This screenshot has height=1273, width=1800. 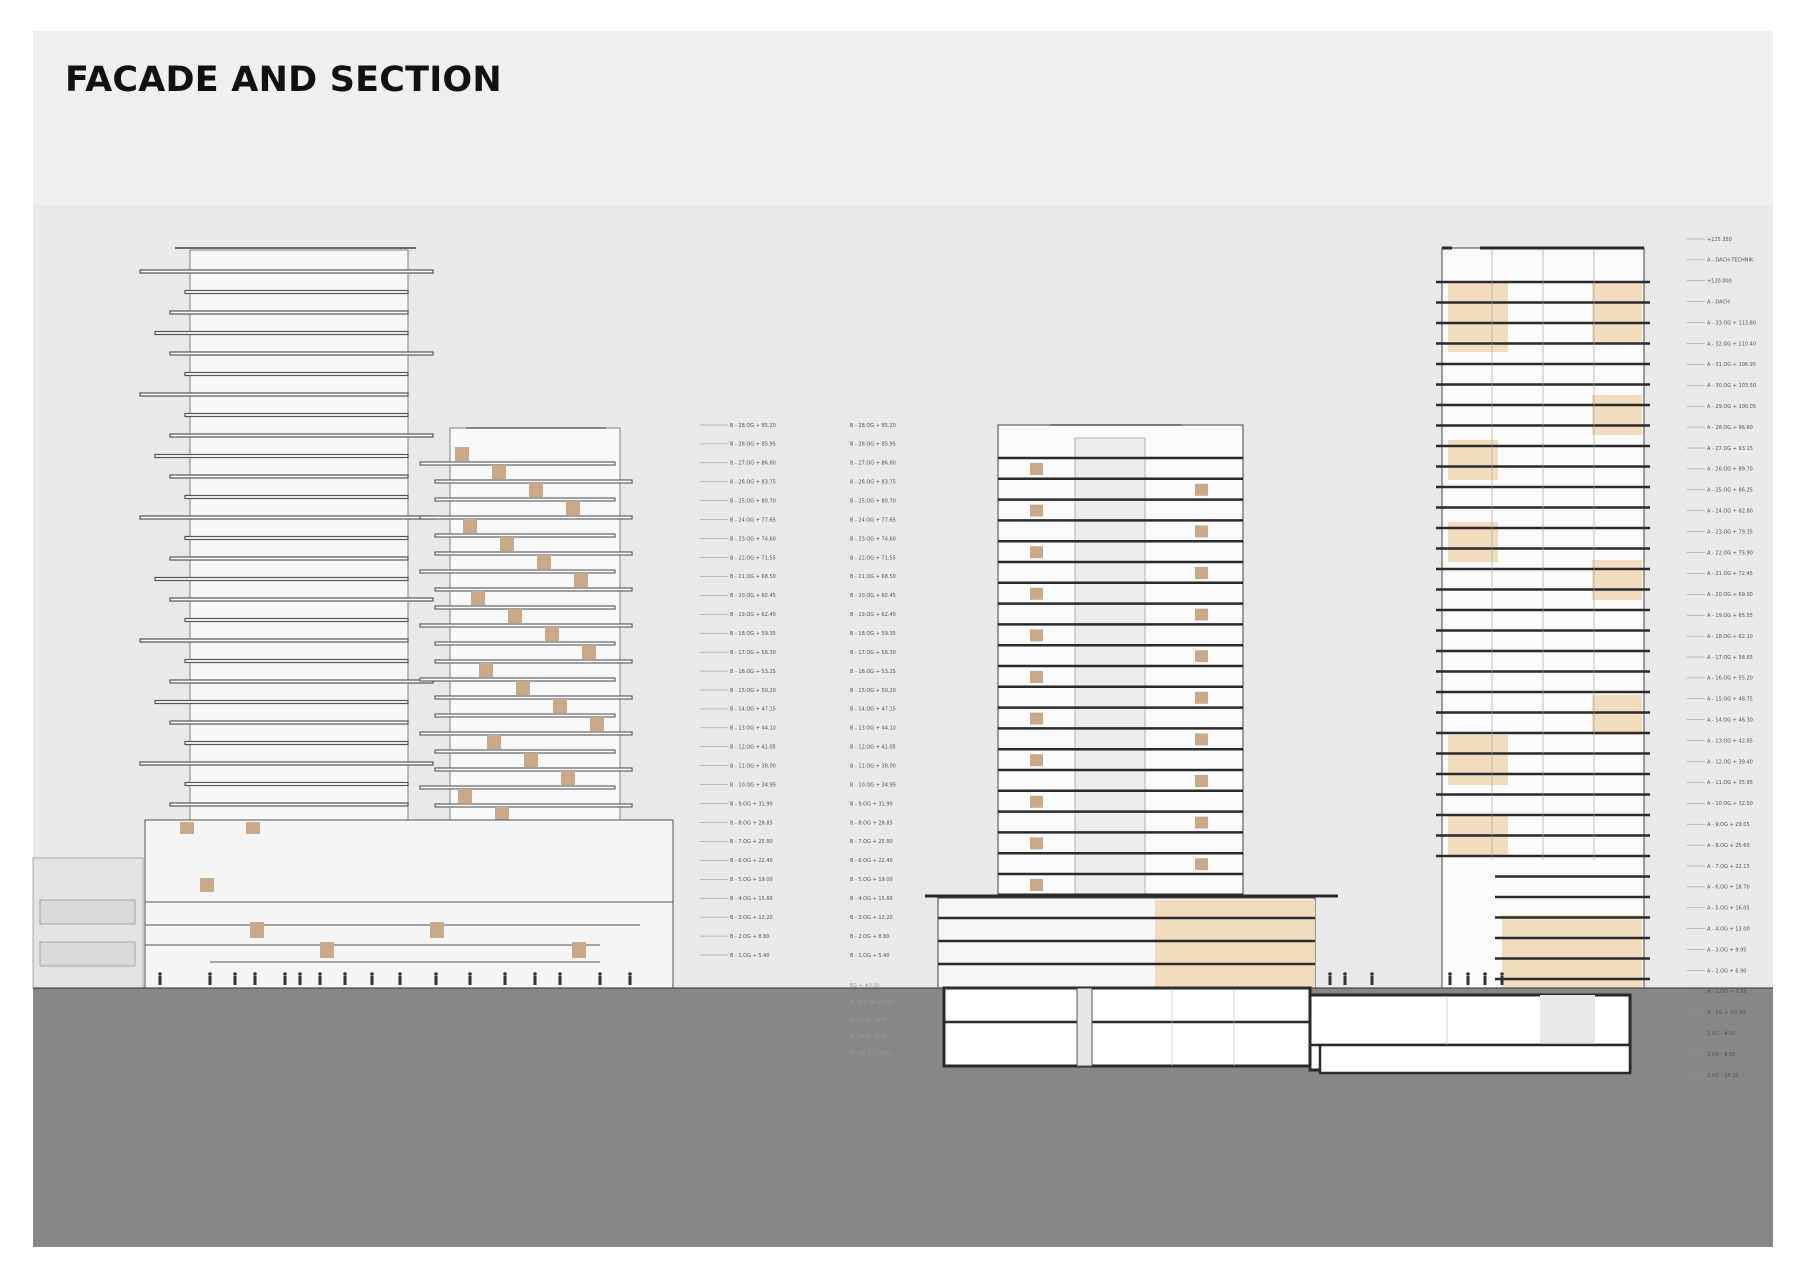 I want to click on level-label: A - 32.OG + 110.40, so click(x=1731, y=344).